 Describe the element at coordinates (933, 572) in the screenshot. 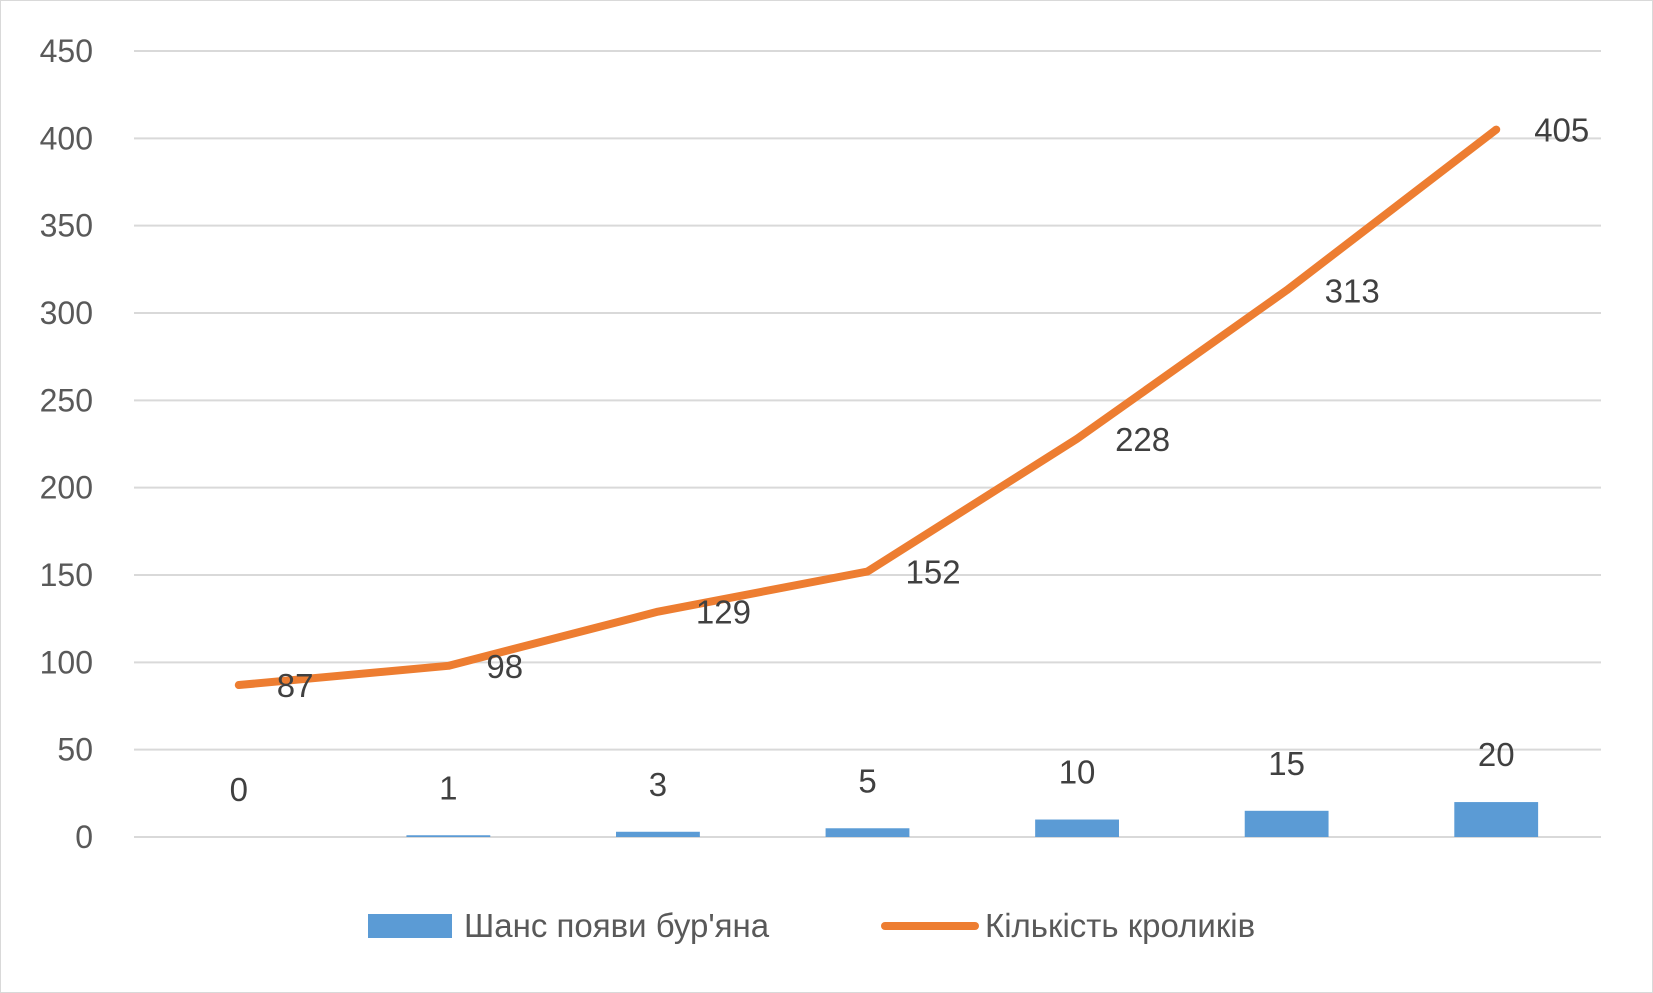

I see `line-data-label-5: 152` at that location.